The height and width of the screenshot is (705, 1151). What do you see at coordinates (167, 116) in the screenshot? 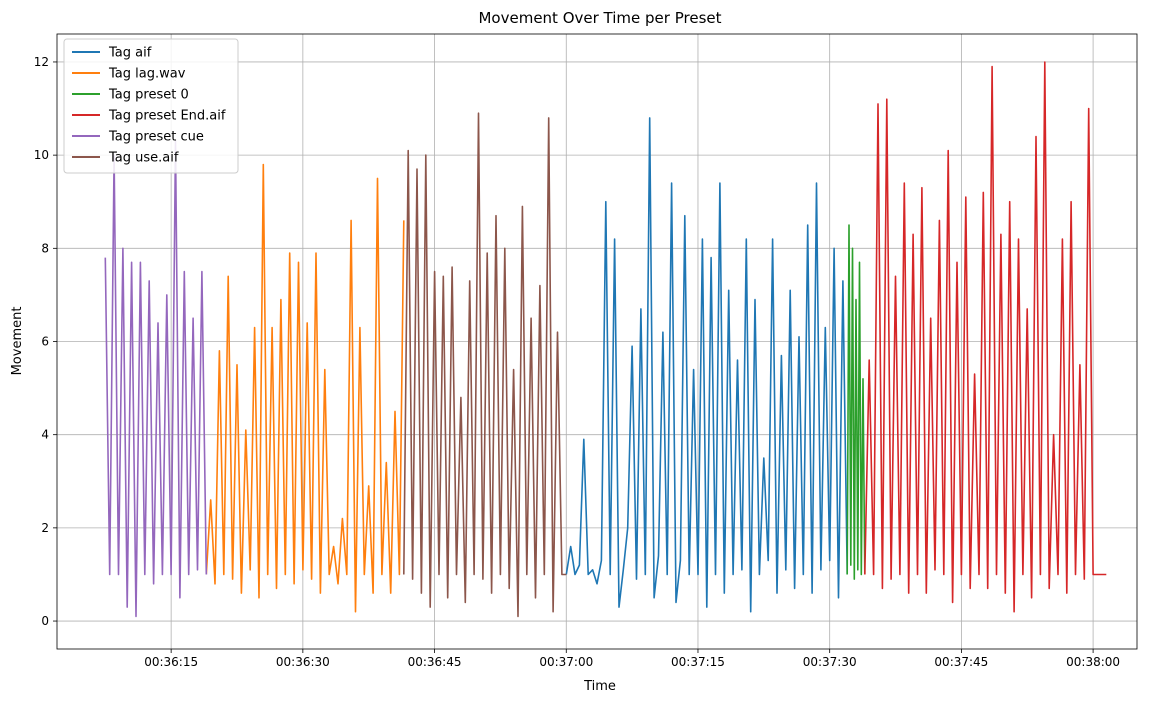
I see `legend-label: Tag preset End.aif` at bounding box center [167, 116].